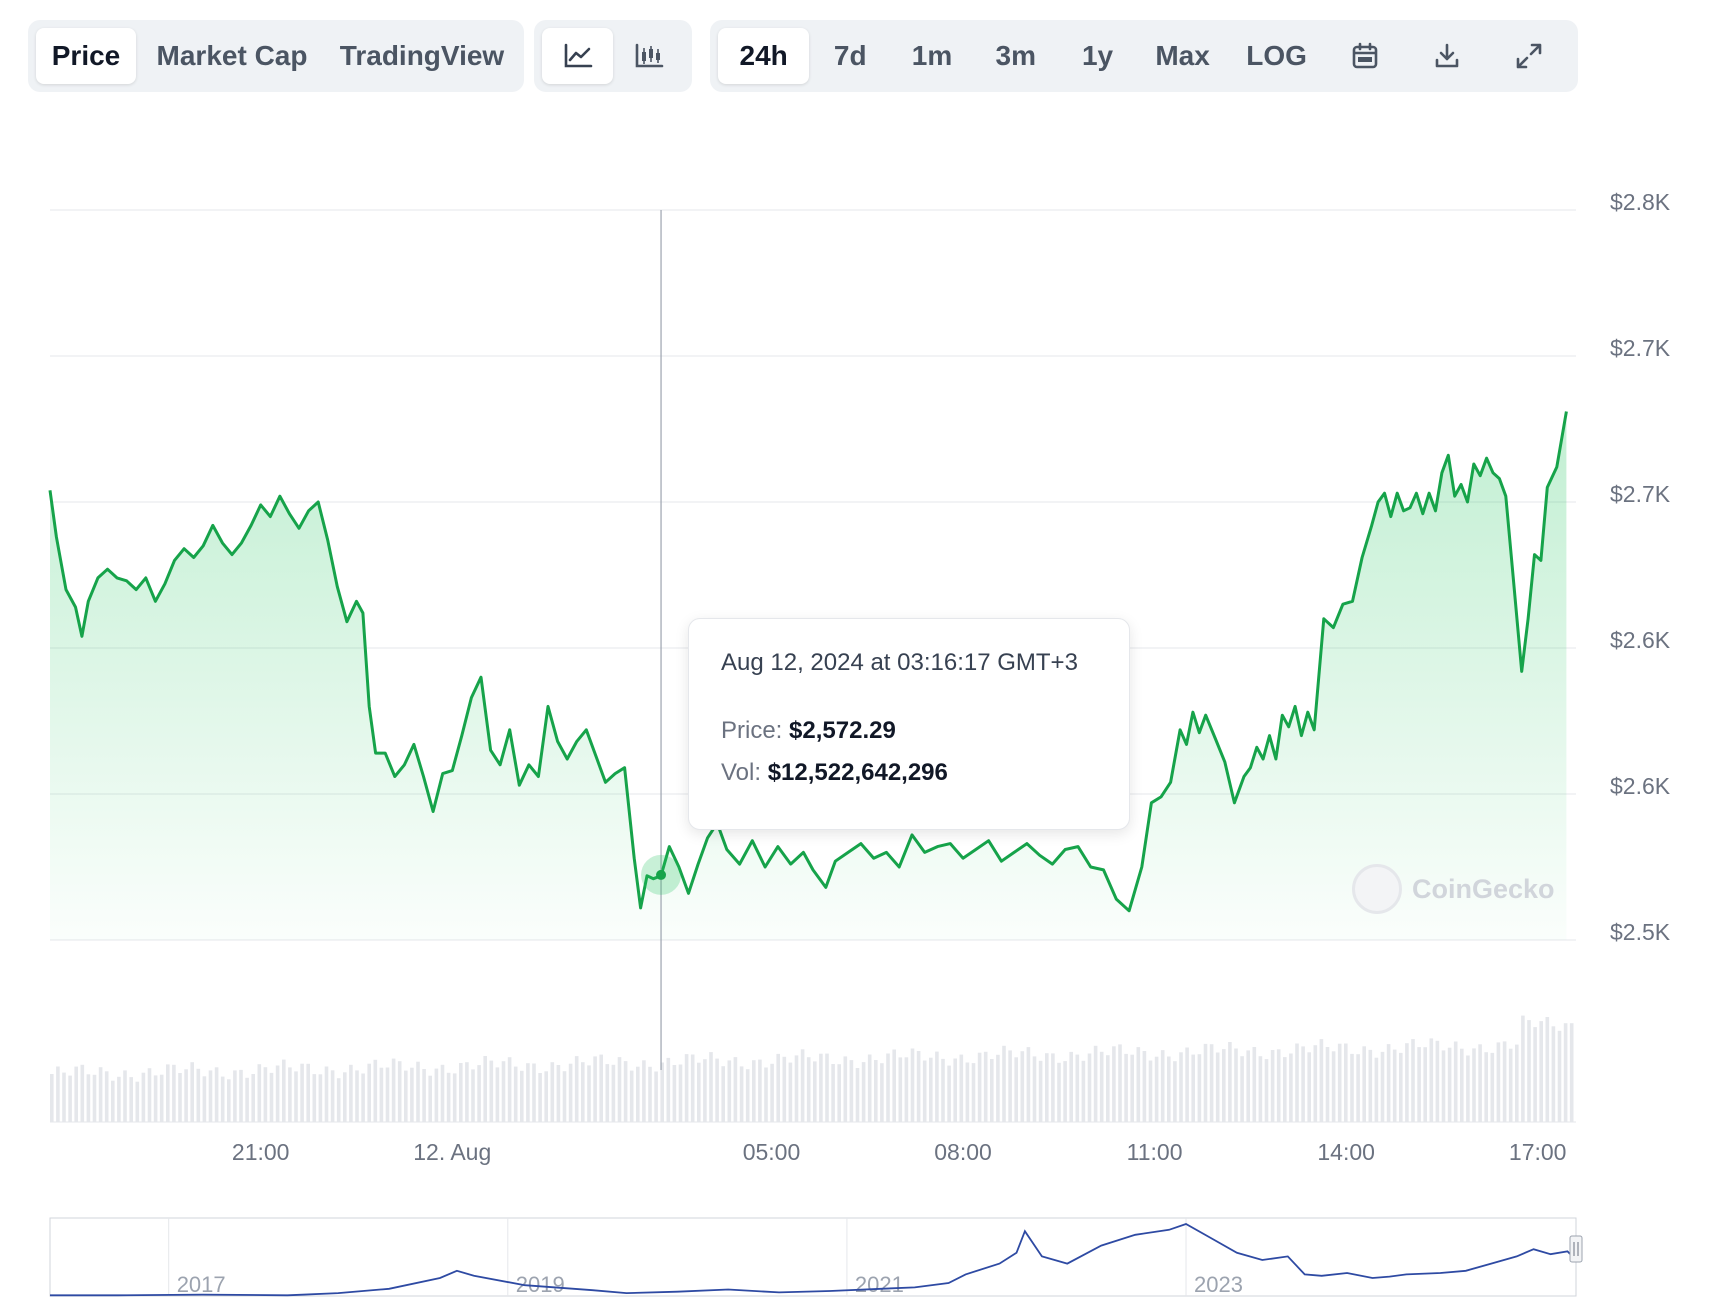  I want to click on line-chart-button, so click(577, 56).